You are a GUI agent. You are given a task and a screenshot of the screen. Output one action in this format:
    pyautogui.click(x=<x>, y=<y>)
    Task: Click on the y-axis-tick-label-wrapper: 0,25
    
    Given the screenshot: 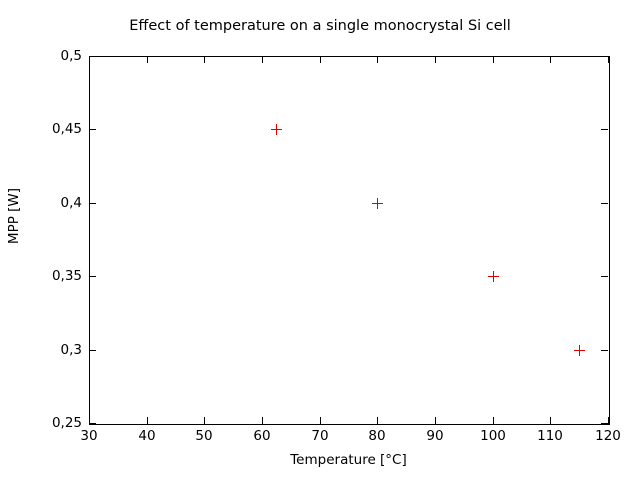 What is the action you would take?
    pyautogui.click(x=50, y=423)
    